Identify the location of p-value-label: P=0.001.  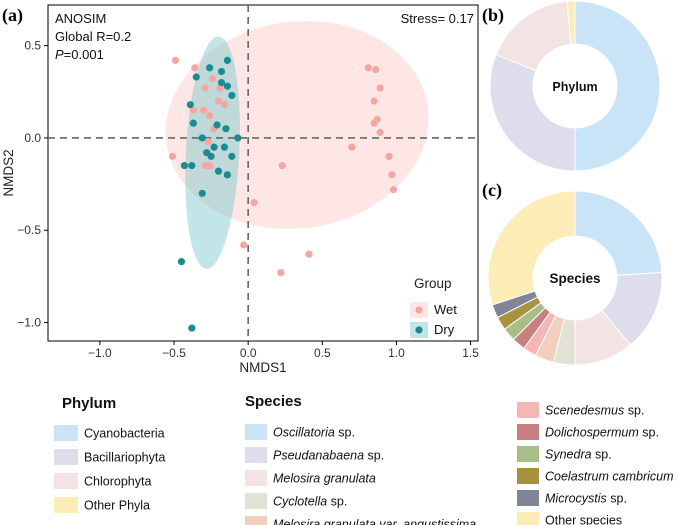
(79, 54).